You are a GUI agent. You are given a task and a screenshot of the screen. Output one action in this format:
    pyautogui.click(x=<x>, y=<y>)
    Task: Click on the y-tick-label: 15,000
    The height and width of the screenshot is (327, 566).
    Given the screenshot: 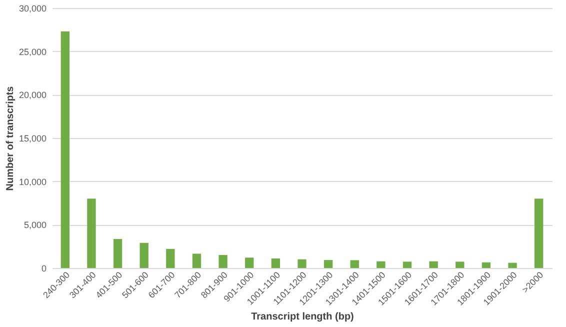 What is the action you would take?
    pyautogui.click(x=32, y=139)
    